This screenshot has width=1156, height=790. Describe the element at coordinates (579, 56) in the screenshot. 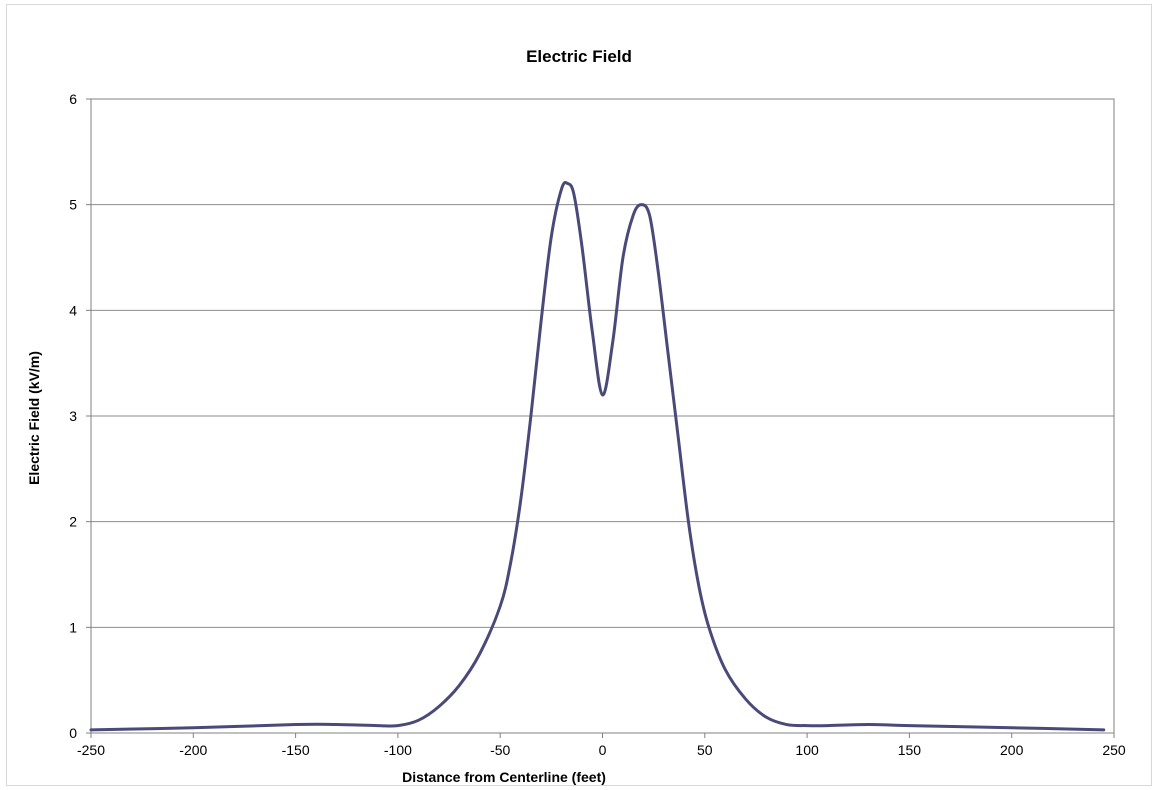

I see `chart-title: Electric Field` at that location.